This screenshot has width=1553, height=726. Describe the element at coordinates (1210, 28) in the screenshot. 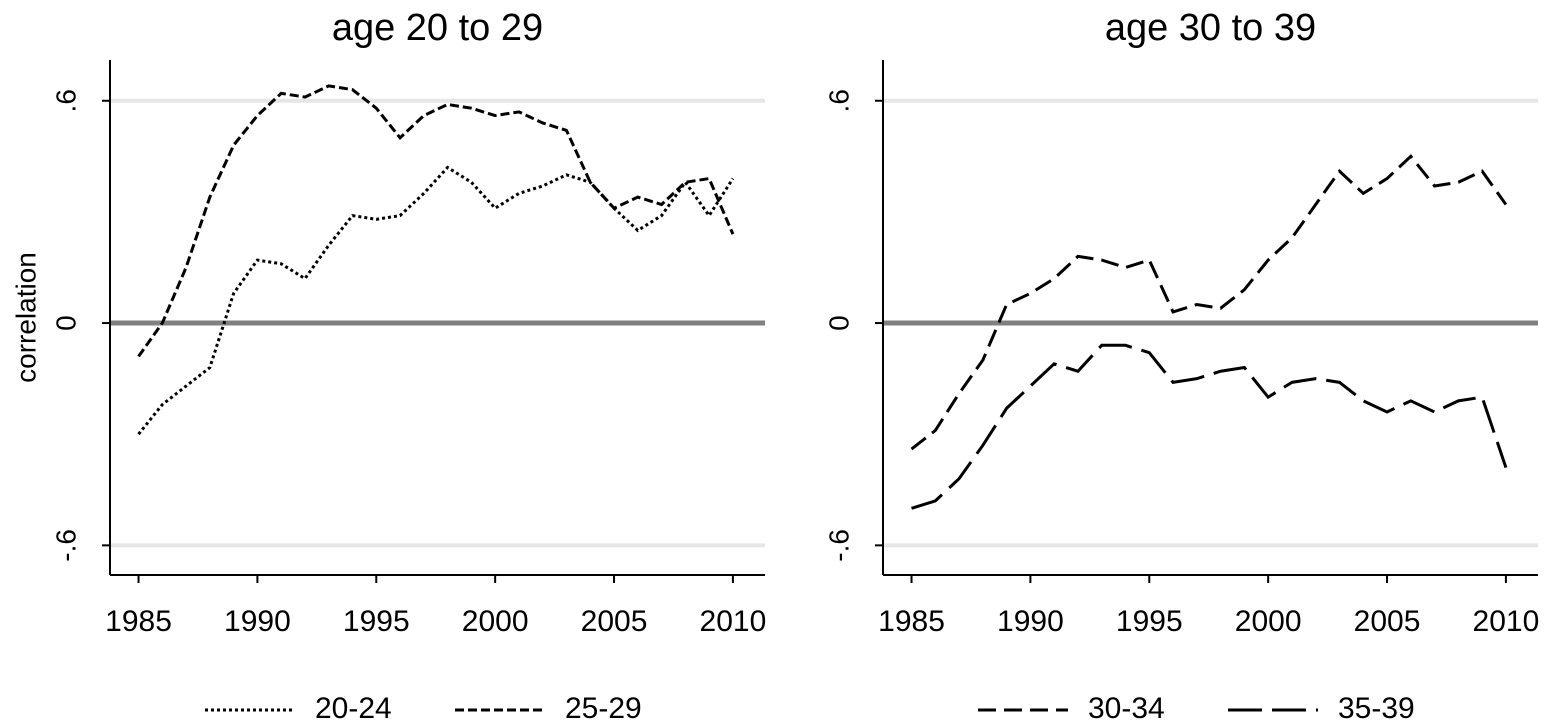

I see `chart-title: age 30 to 39` at that location.